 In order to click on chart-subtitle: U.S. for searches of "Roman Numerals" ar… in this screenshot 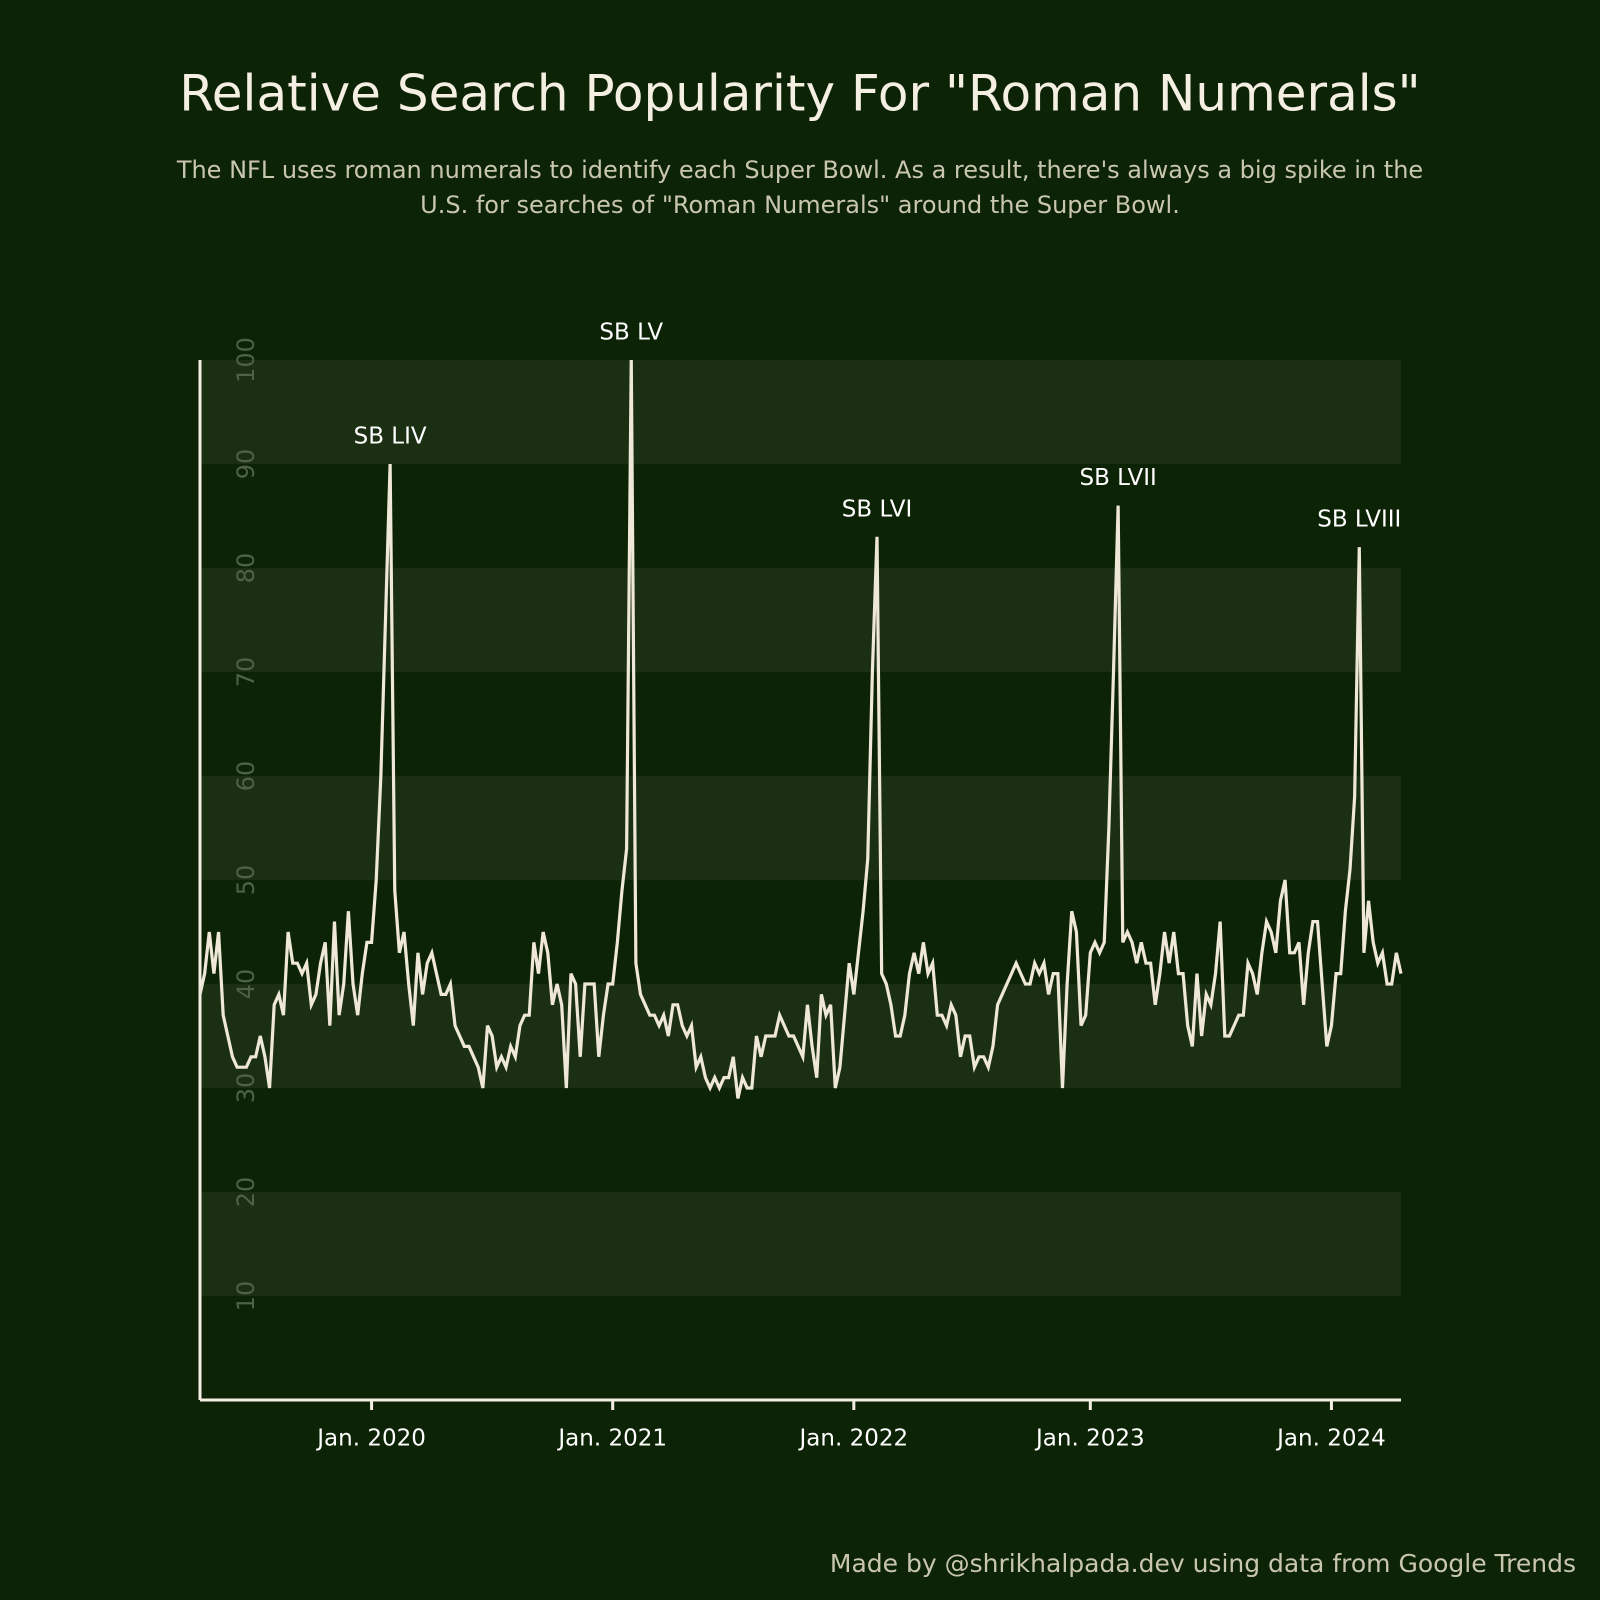, I will do `click(800, 205)`.